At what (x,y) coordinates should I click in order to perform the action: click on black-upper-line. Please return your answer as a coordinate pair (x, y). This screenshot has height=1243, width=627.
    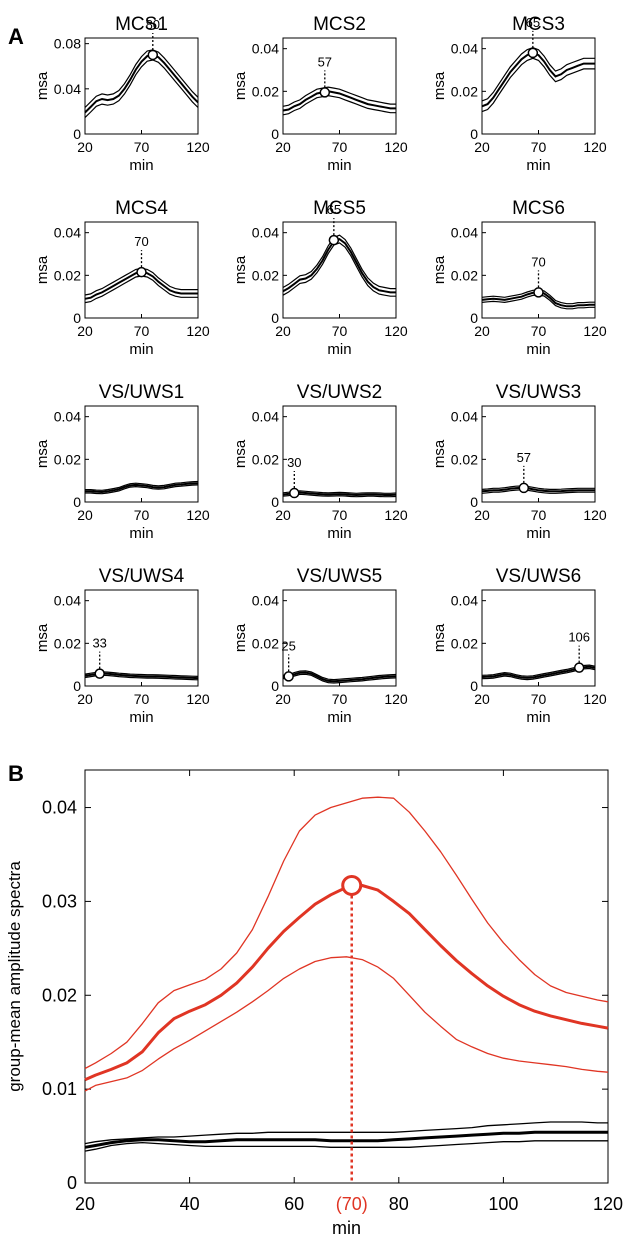
    Looking at the image, I should click on (346, 1133).